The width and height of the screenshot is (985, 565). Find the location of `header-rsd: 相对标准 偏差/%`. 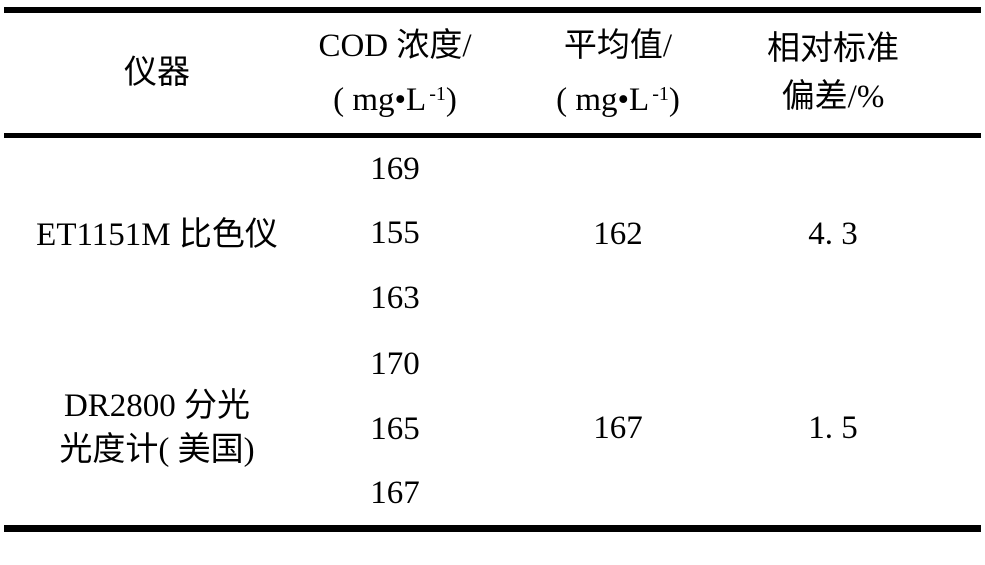

header-rsd: 相对标准 偏差/% is located at coordinates (855, 74).